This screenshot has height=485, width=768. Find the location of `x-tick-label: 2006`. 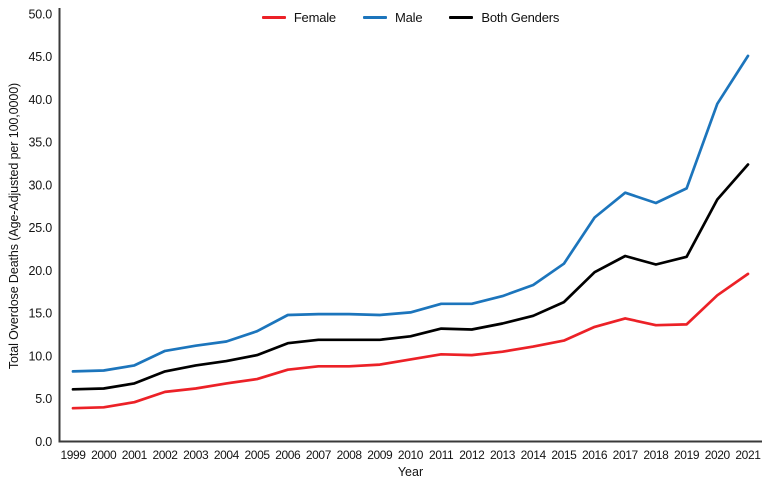

x-tick-label: 2006 is located at coordinates (288, 455).